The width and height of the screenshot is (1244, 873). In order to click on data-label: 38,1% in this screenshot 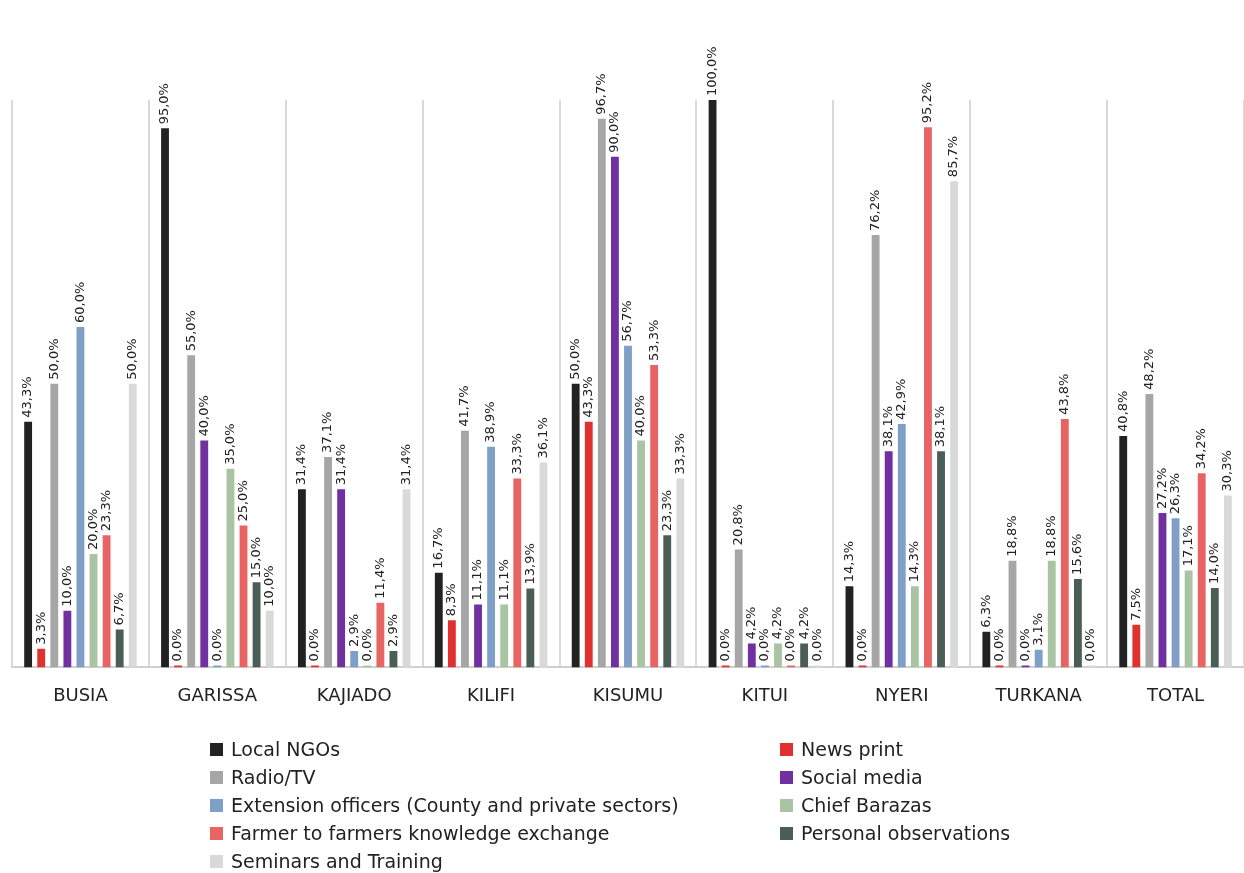, I will do `click(940, 426)`.